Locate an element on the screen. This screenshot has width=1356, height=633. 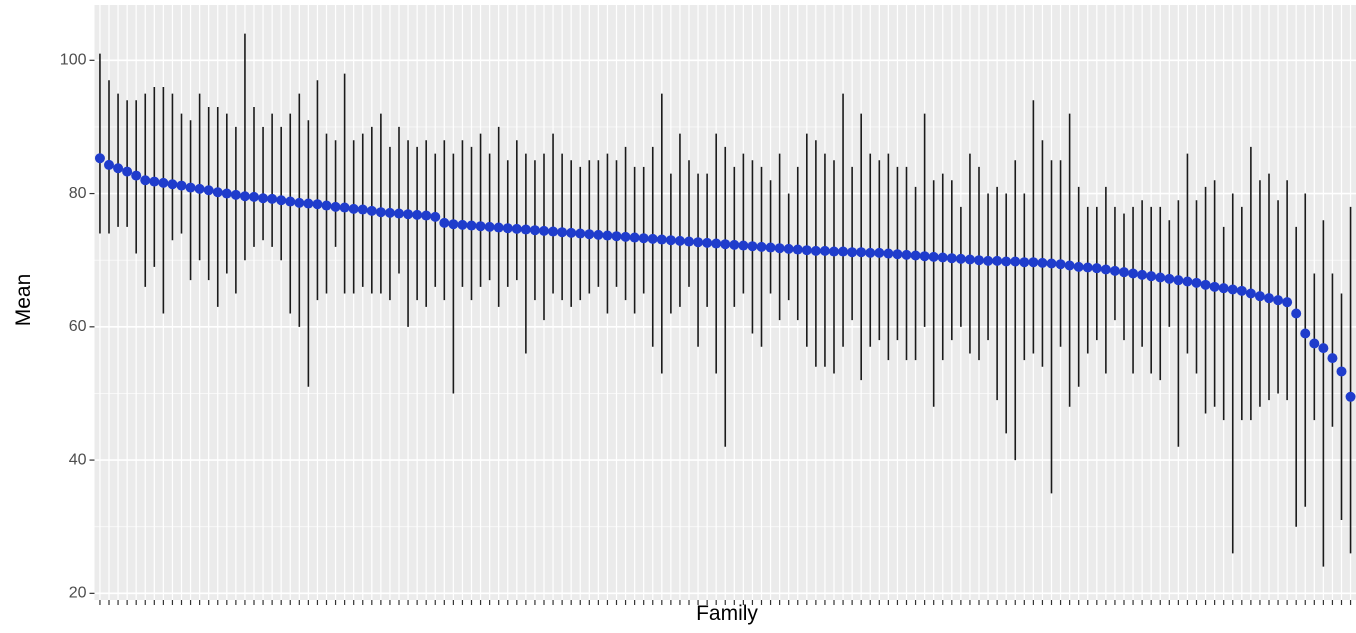
x-axis-title: Family is located at coordinates (727, 613).